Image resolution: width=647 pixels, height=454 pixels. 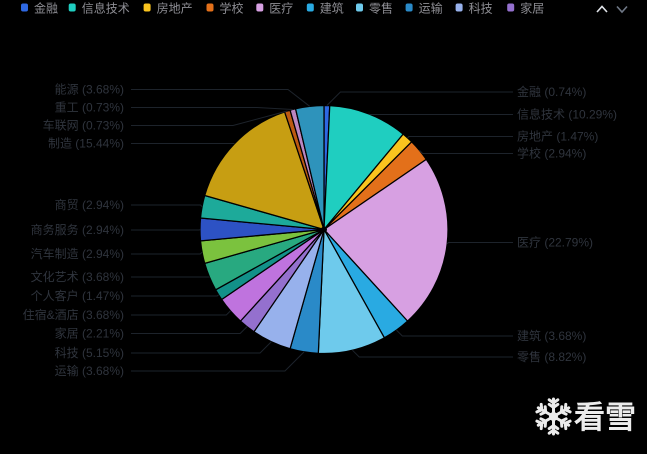 What do you see at coordinates (281, 9) in the screenshot?
I see `svg-text: 医疗` at bounding box center [281, 9].